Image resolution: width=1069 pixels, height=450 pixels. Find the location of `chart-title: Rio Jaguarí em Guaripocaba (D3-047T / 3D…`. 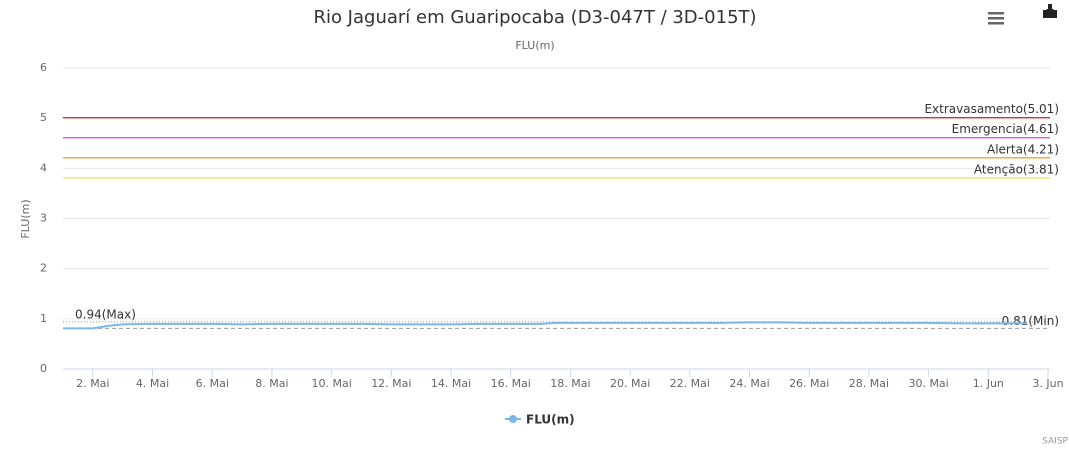

chart-title: Rio Jaguarí em Guaripocaba (D3-047T / 3D… is located at coordinates (534, 17).